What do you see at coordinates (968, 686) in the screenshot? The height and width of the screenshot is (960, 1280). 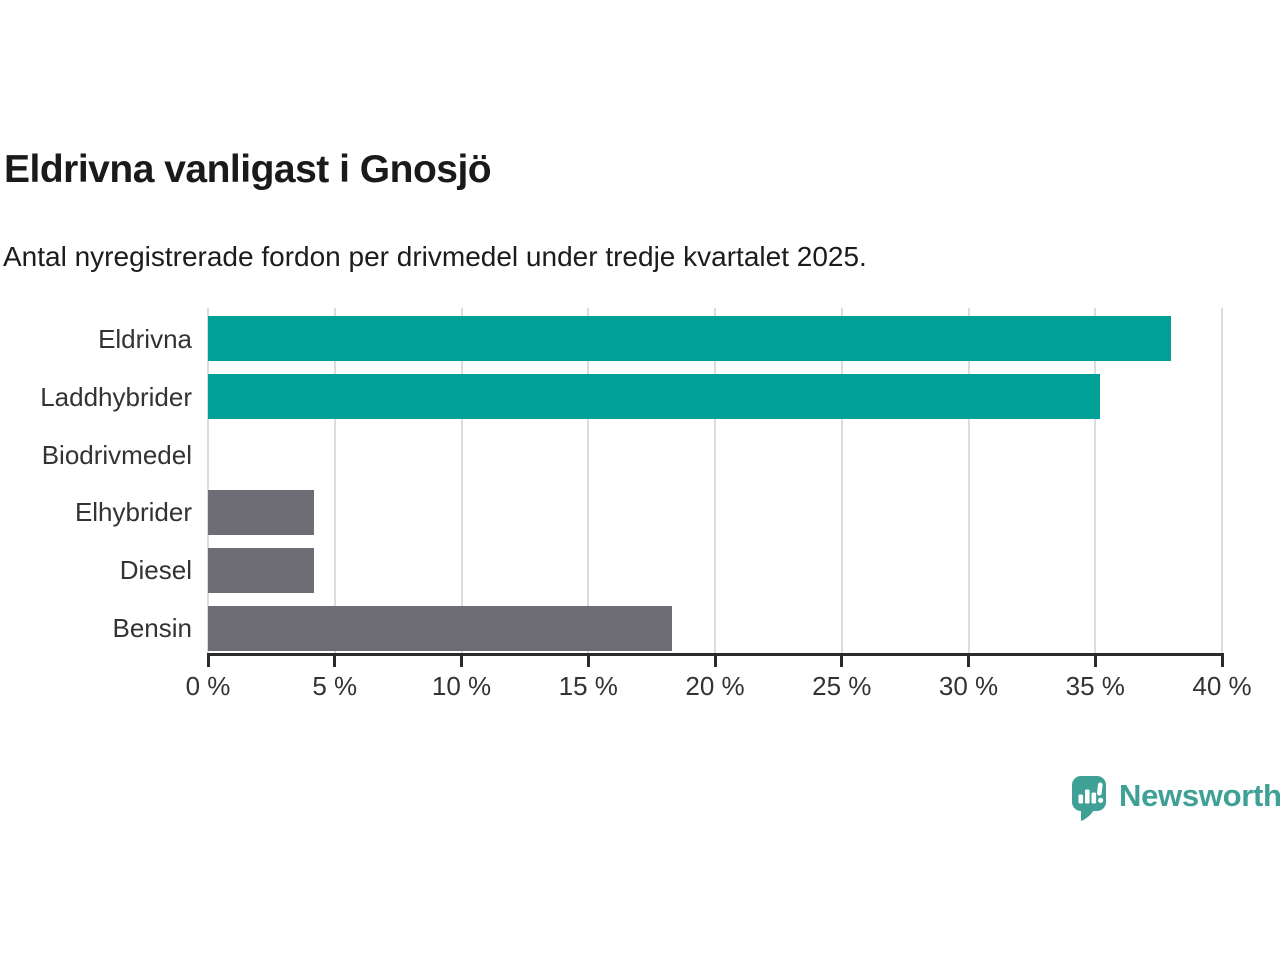 I see `x-tick-label-30: 30 %` at bounding box center [968, 686].